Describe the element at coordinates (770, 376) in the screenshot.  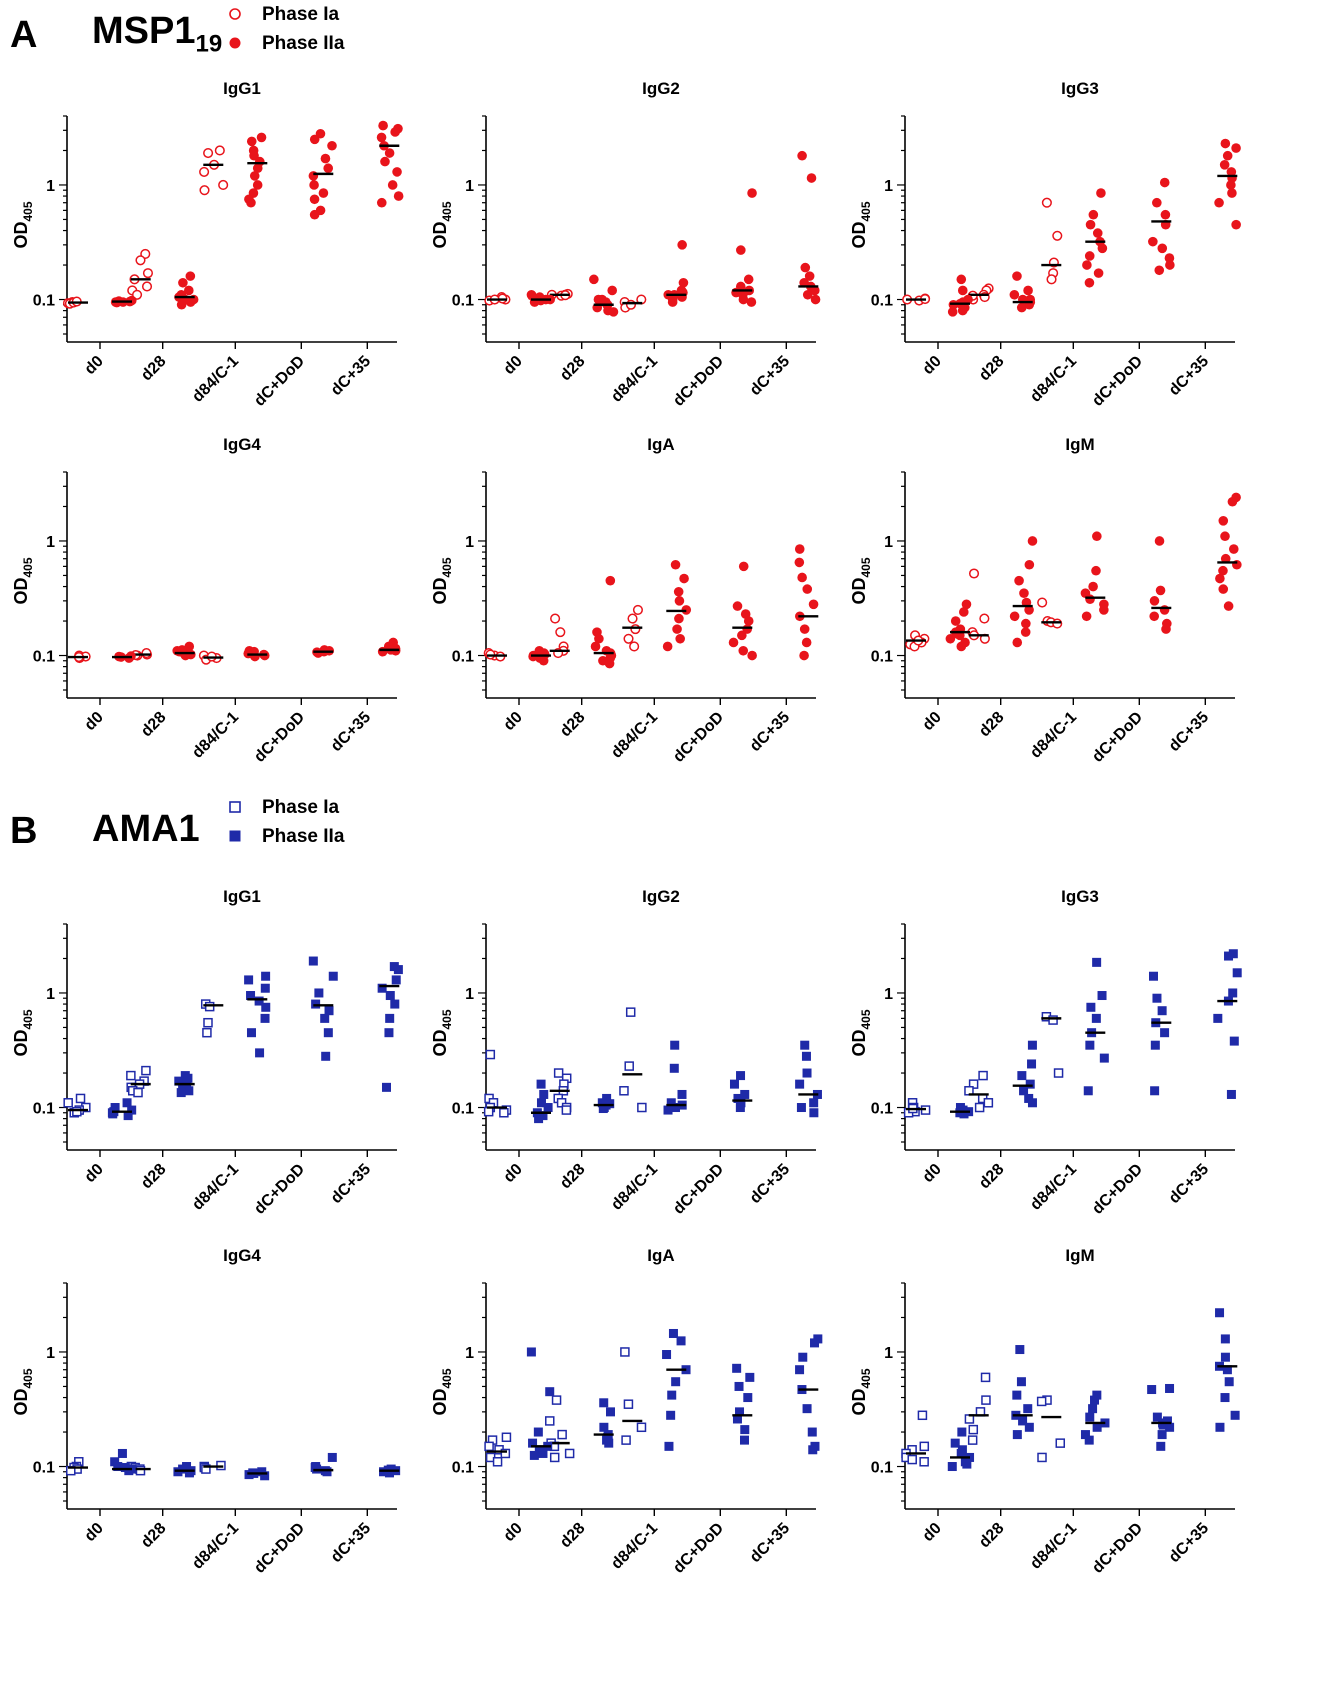
I see `x-tick-label: dC+35` at that location.